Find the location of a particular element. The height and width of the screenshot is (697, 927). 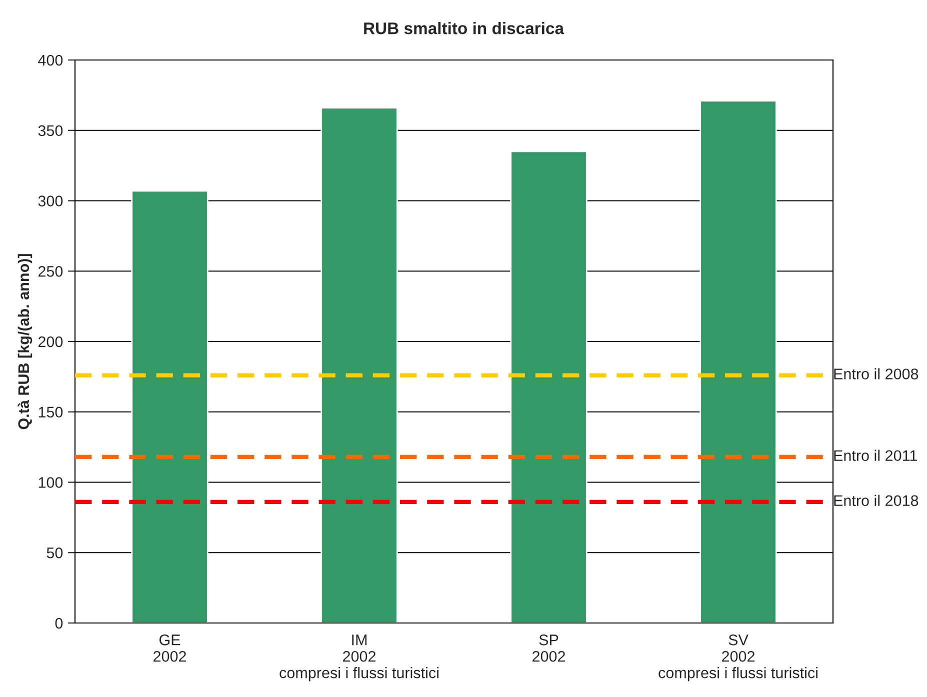

x-tick-label: SP 2002 is located at coordinates (548, 648).